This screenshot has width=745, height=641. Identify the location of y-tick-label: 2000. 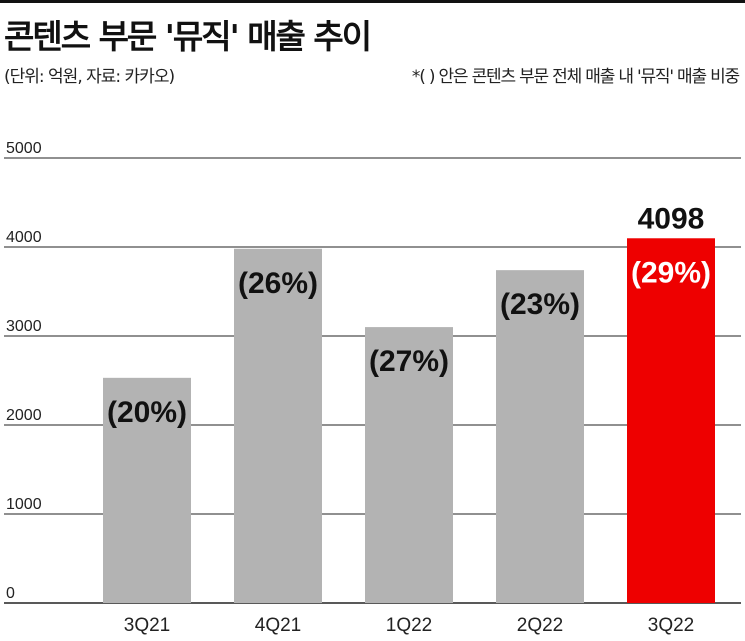
(24, 415).